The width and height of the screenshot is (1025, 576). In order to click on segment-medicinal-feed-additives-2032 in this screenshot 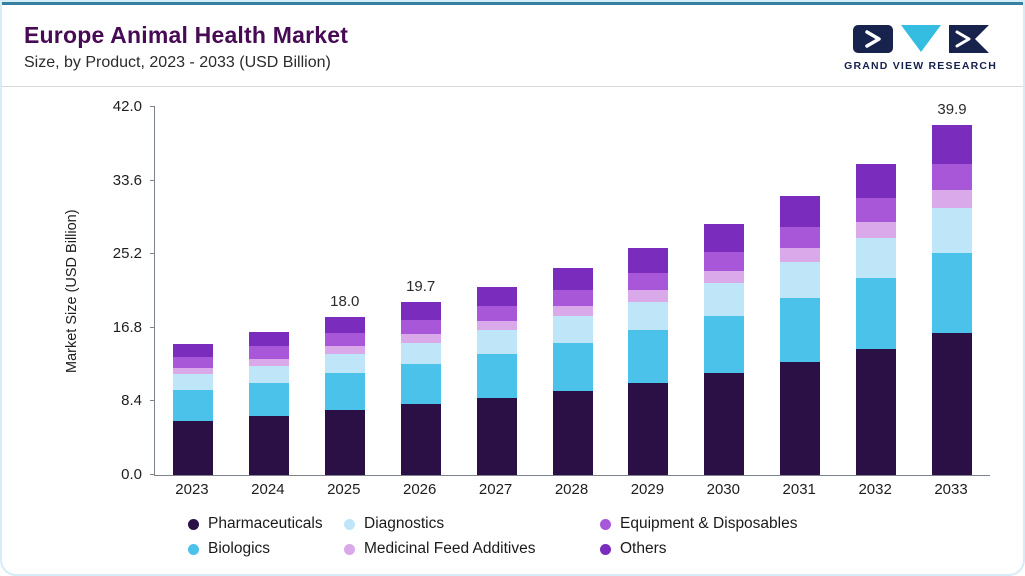, I will do `click(876, 229)`.